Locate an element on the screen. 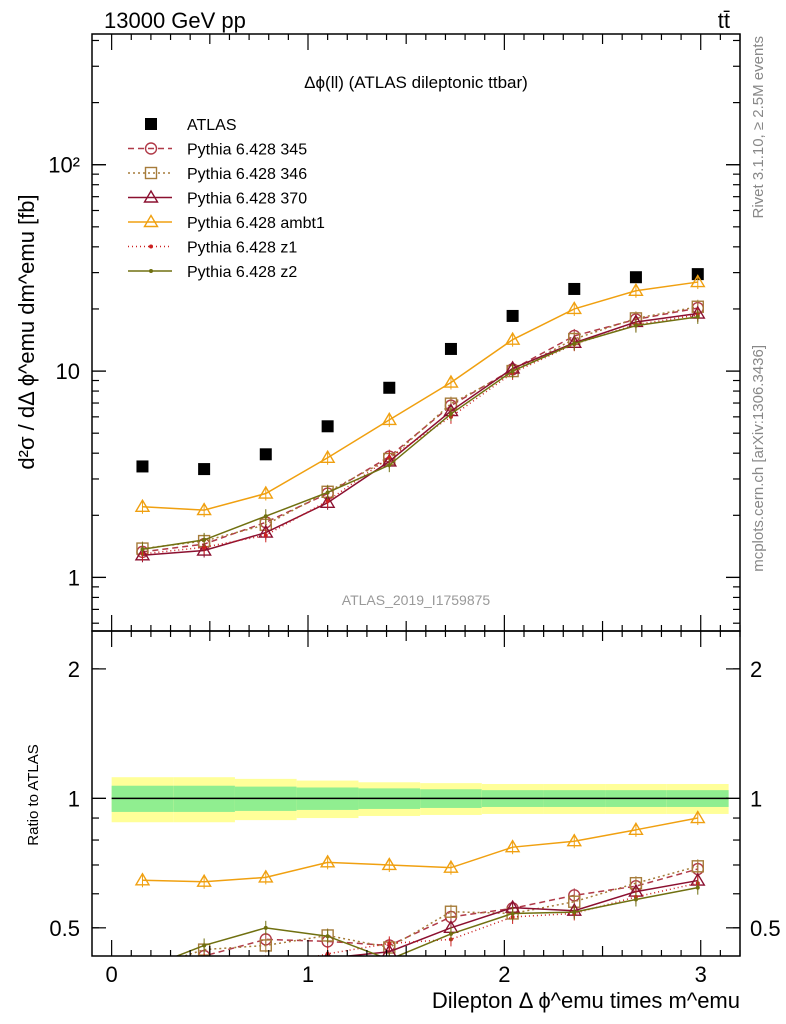  x-axis-label: Dilepton Δ ϕ^emu times m^emu is located at coordinates (586, 1000).